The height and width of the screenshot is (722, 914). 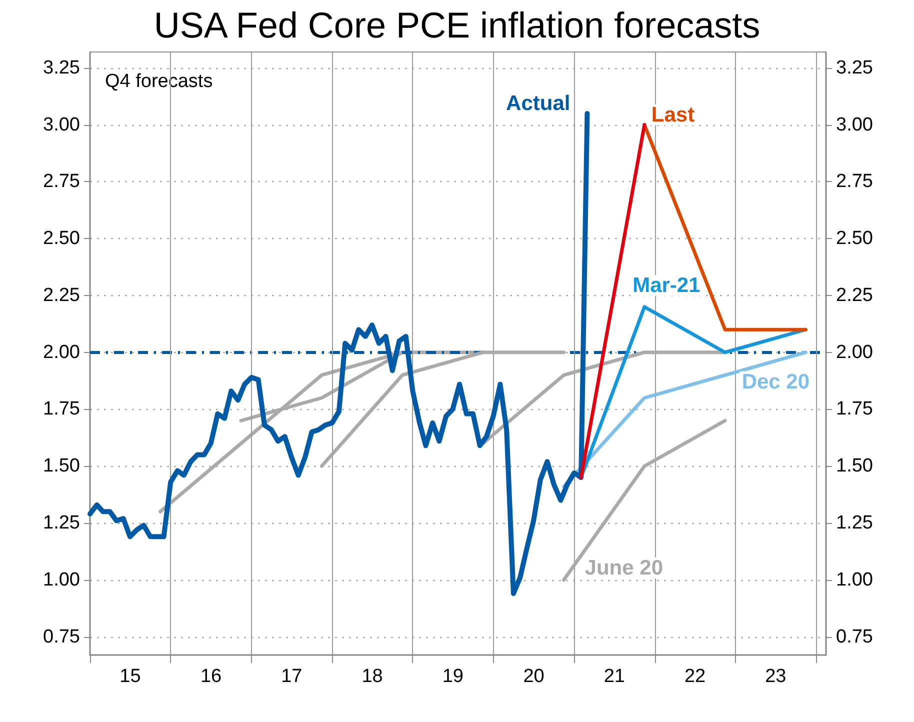 What do you see at coordinates (61, 239) in the screenshot?
I see `y-tick-label: 2.50` at bounding box center [61, 239].